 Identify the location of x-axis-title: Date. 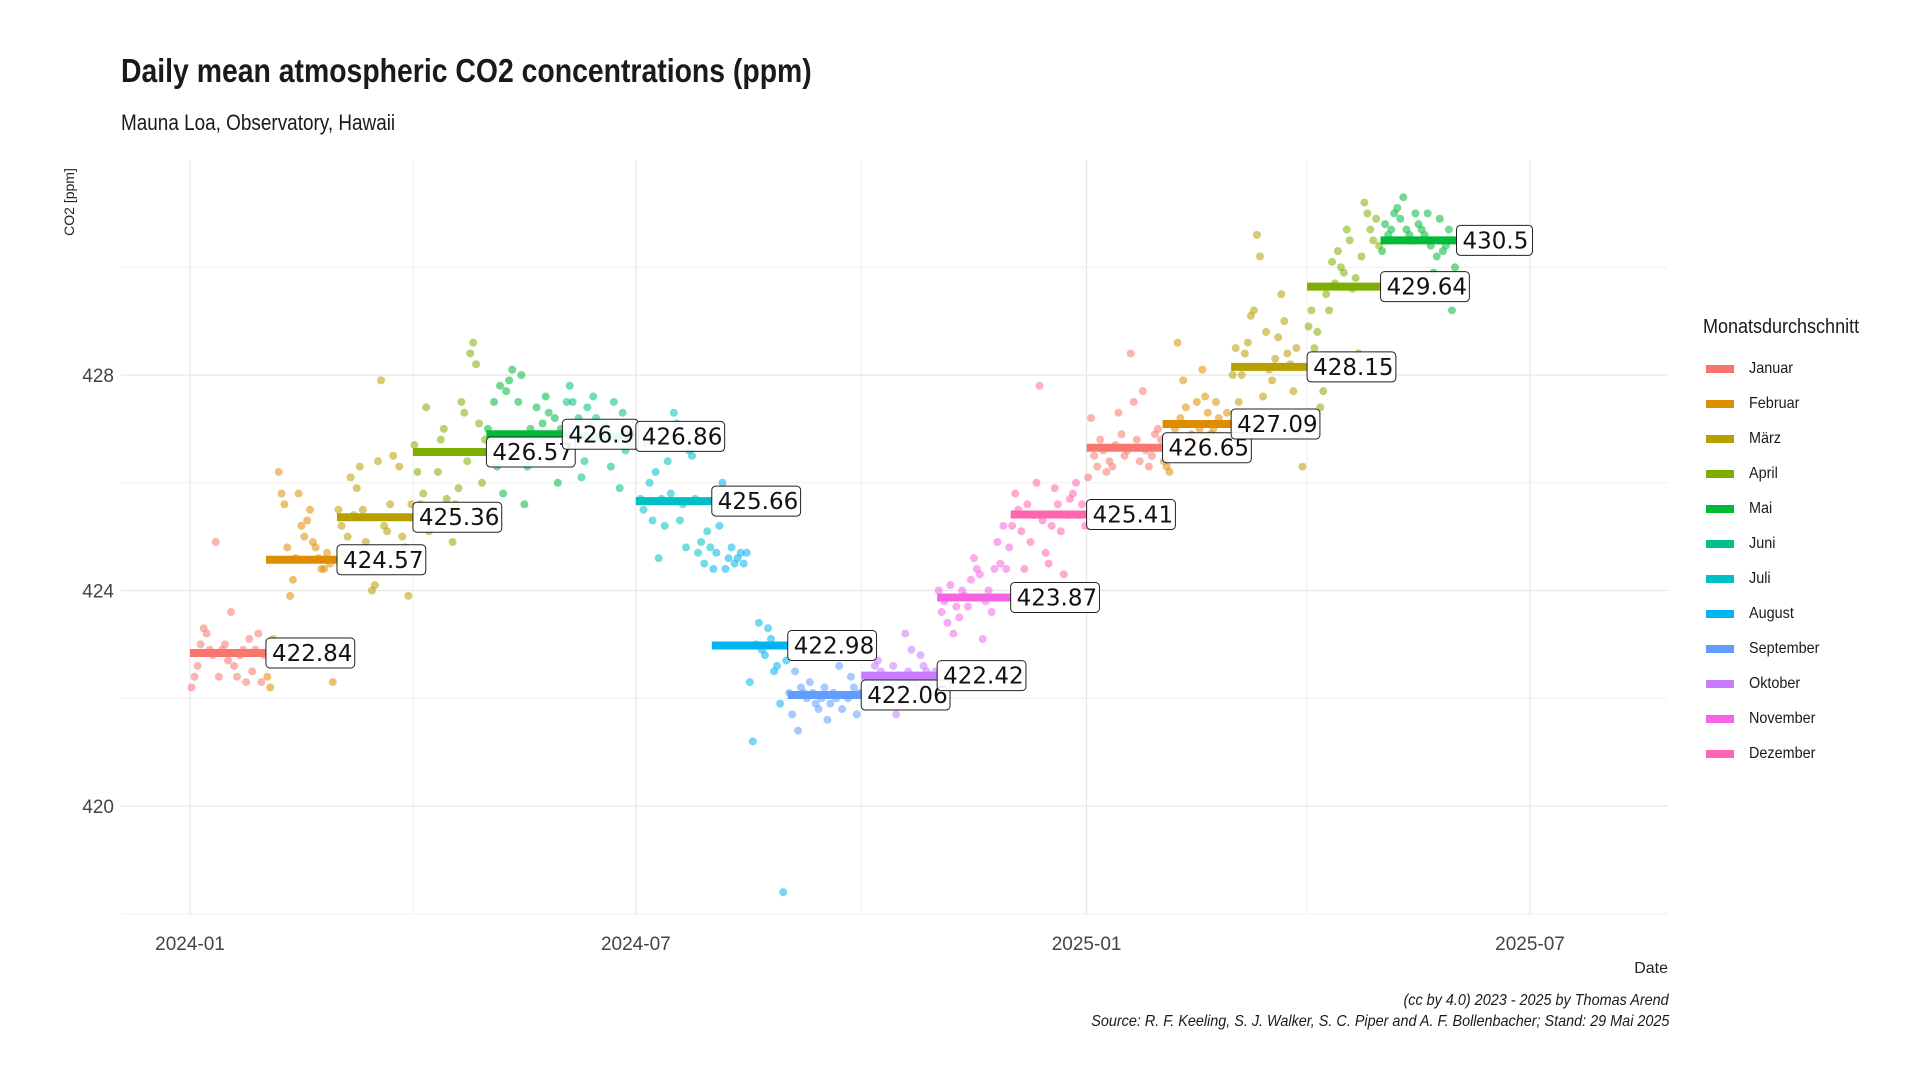
(1651, 968).